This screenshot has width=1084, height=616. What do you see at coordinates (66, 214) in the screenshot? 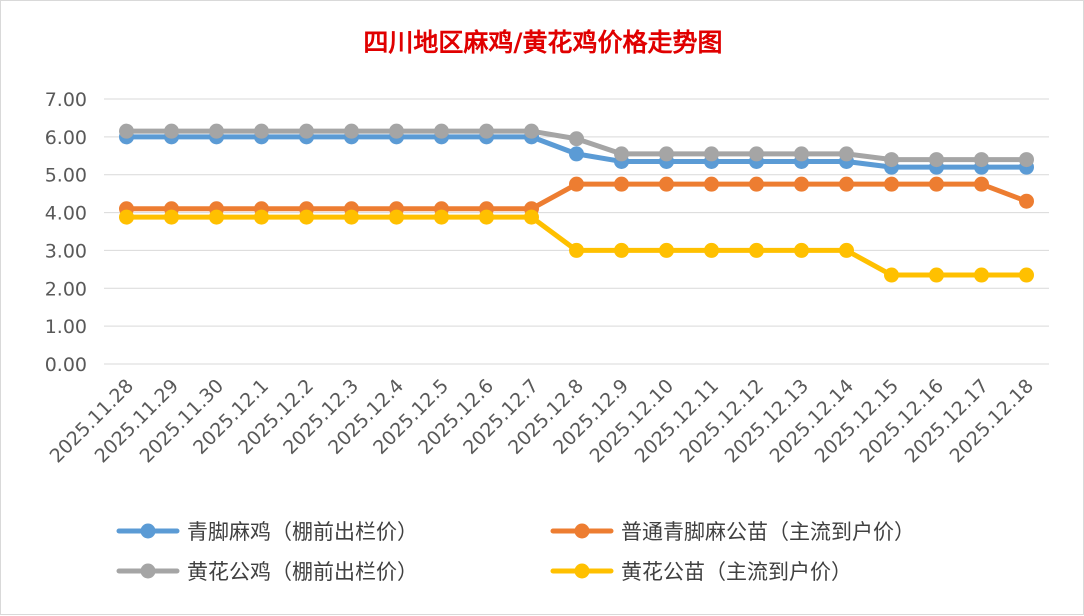
I see `y-tick-label: 4.00` at bounding box center [66, 214].